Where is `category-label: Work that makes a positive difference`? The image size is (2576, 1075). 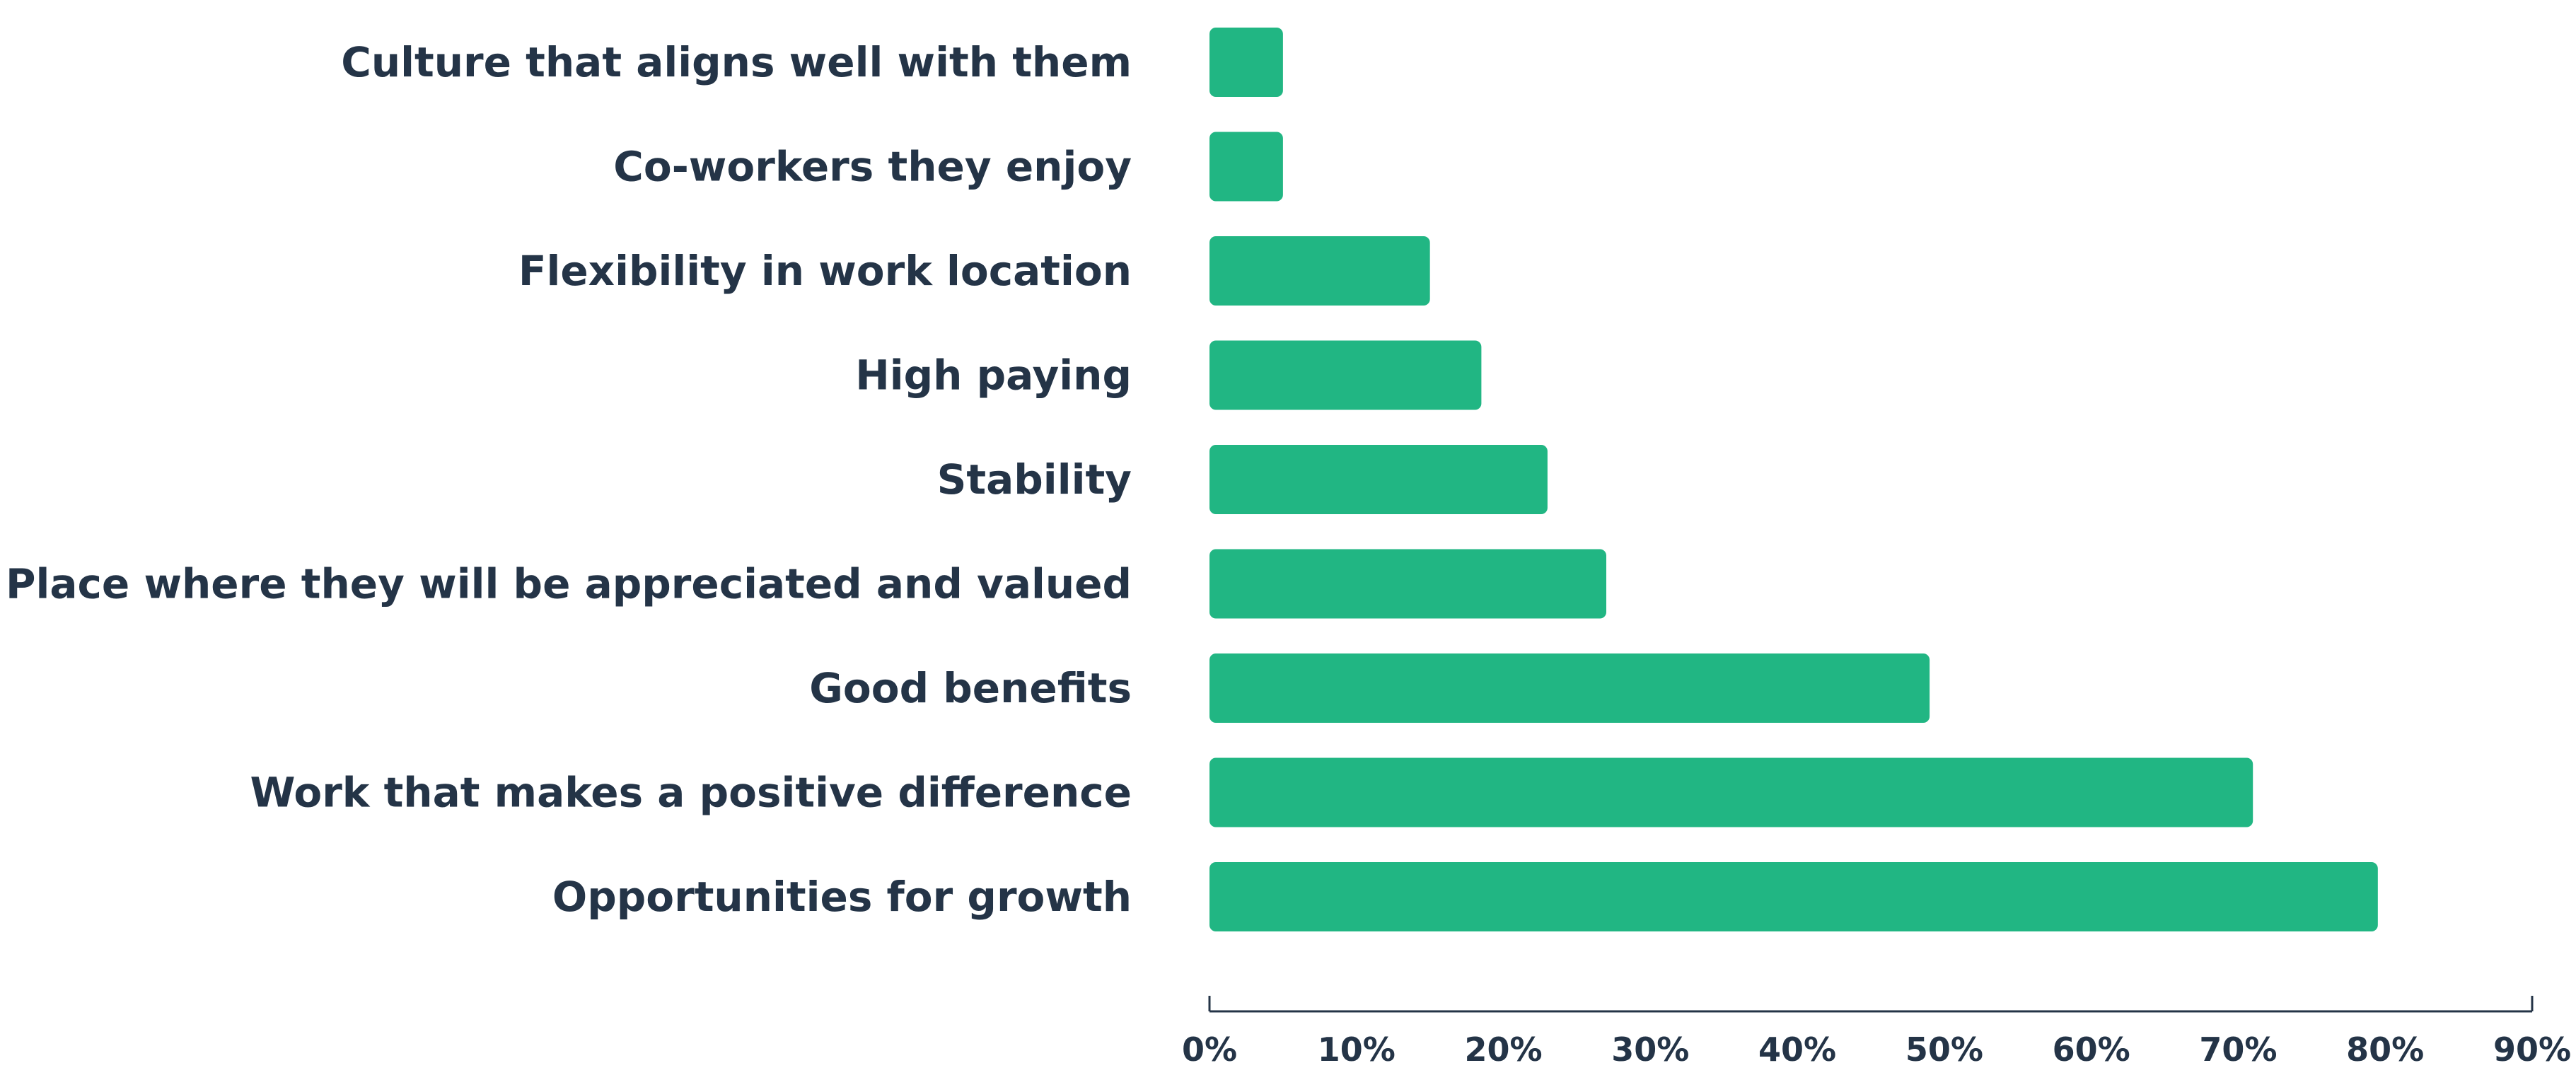
category-label: Work that makes a positive difference is located at coordinates (691, 793).